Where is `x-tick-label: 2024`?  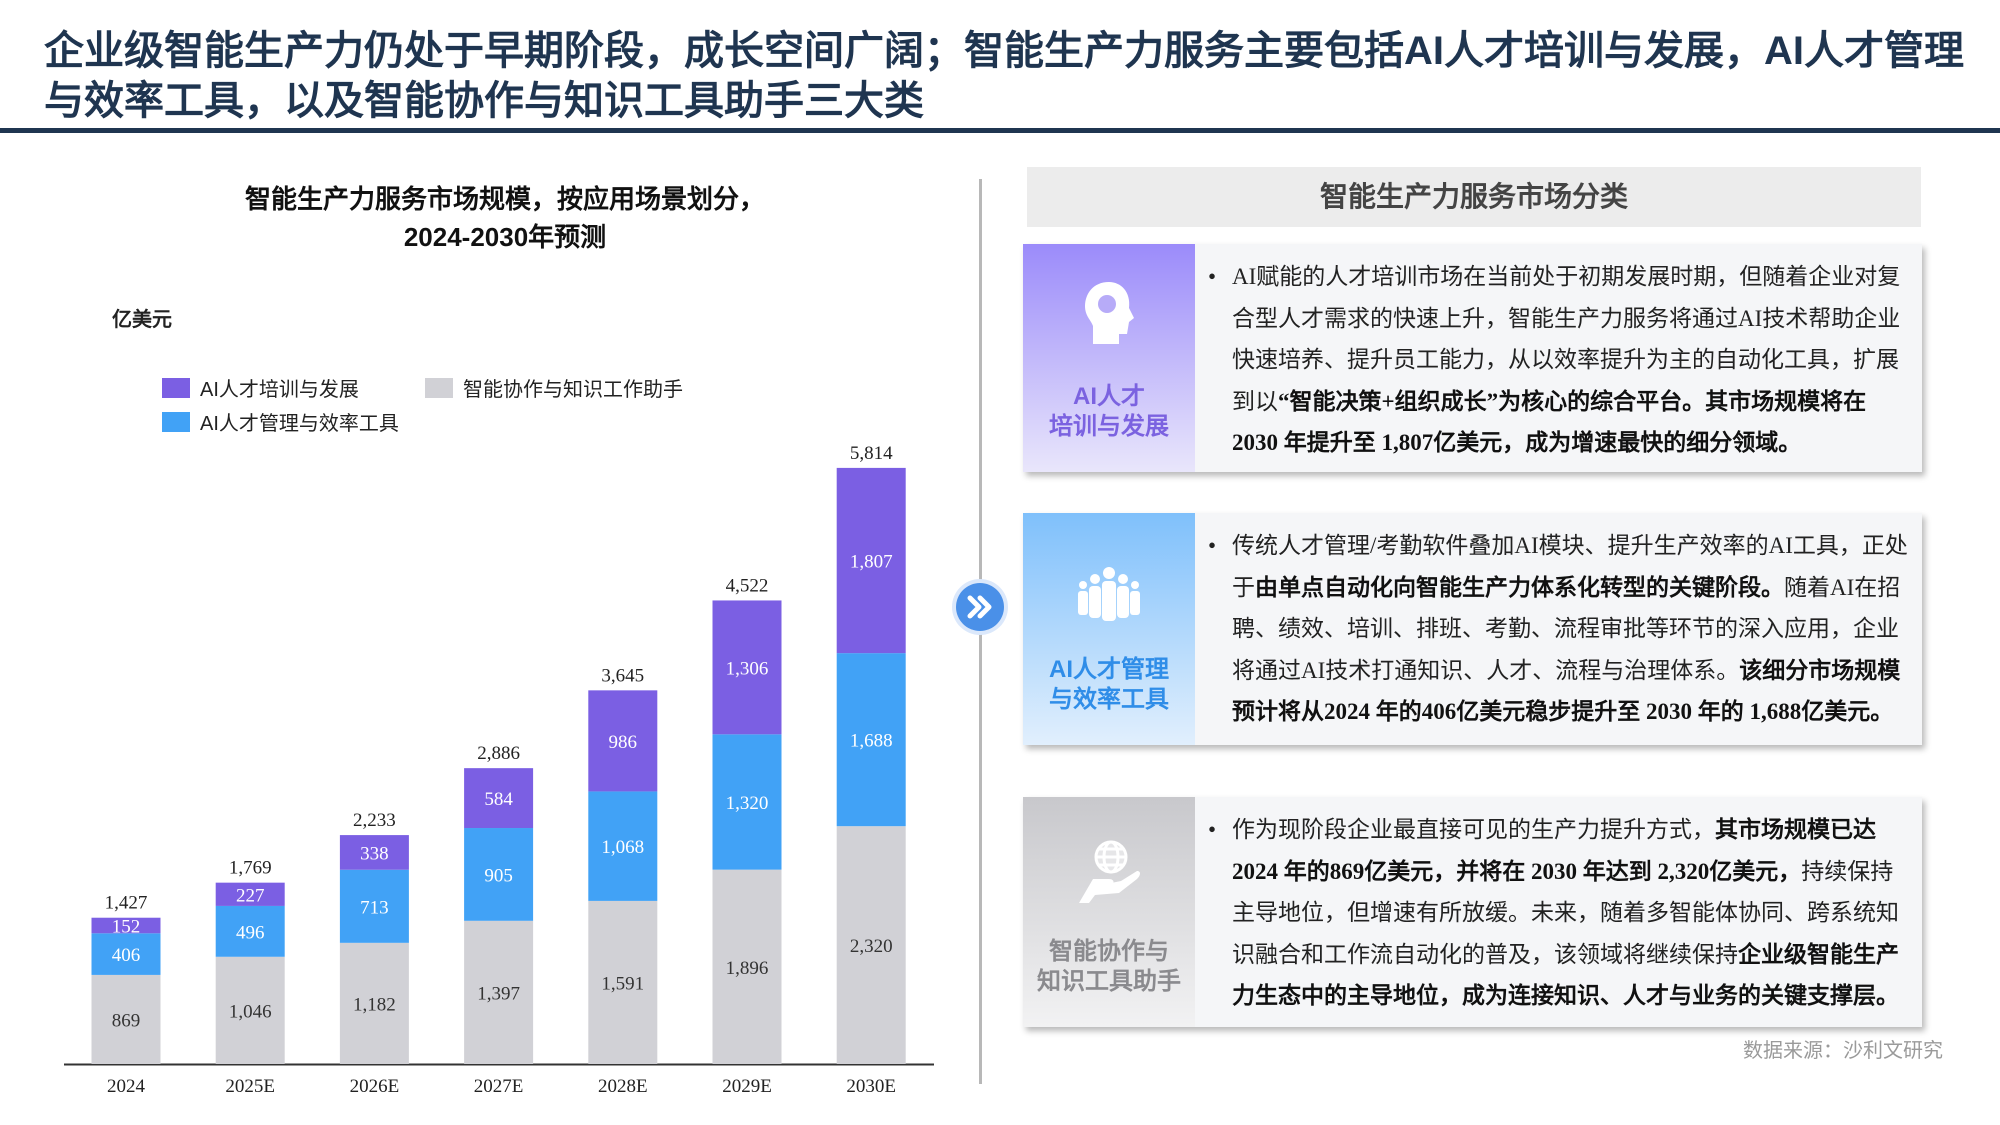 x-tick-label: 2024 is located at coordinates (126, 1086).